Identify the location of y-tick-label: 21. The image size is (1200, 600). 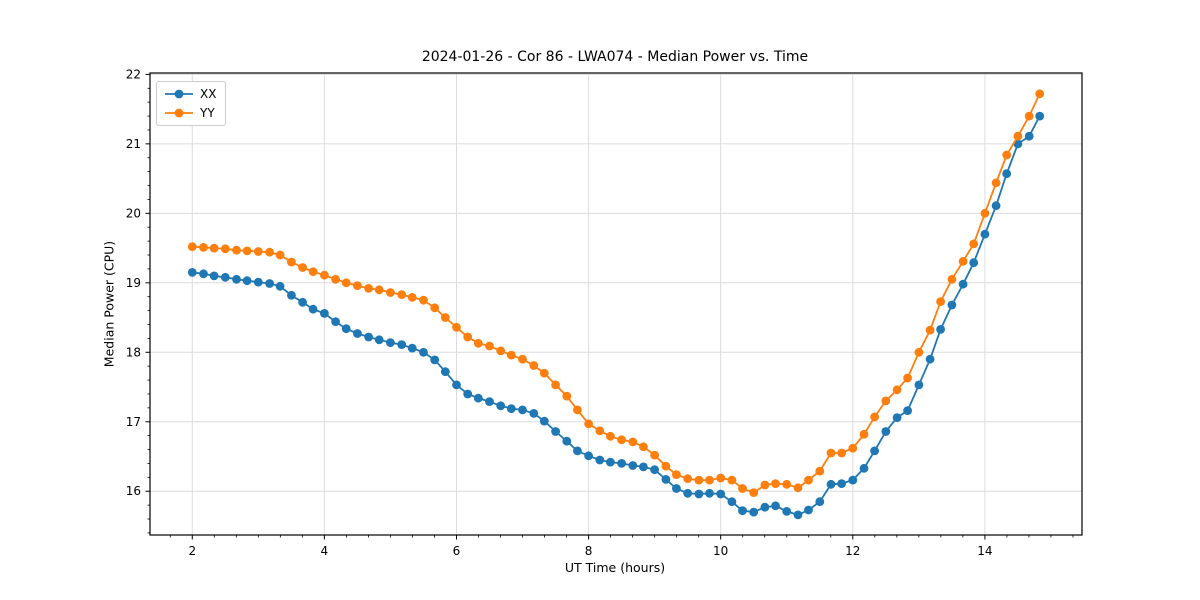
(133, 144).